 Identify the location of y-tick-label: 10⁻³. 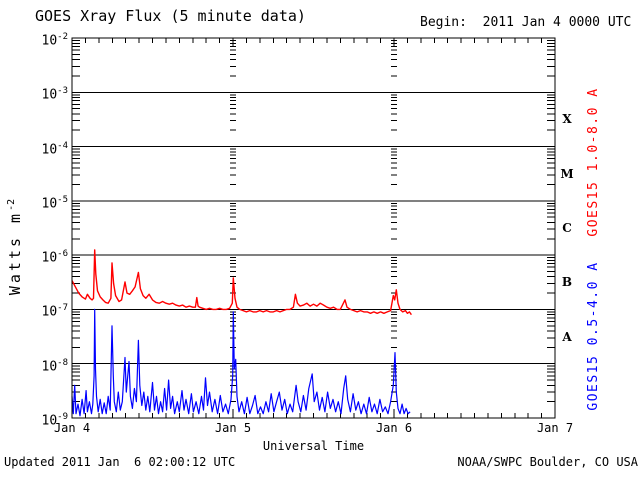
(55, 94).